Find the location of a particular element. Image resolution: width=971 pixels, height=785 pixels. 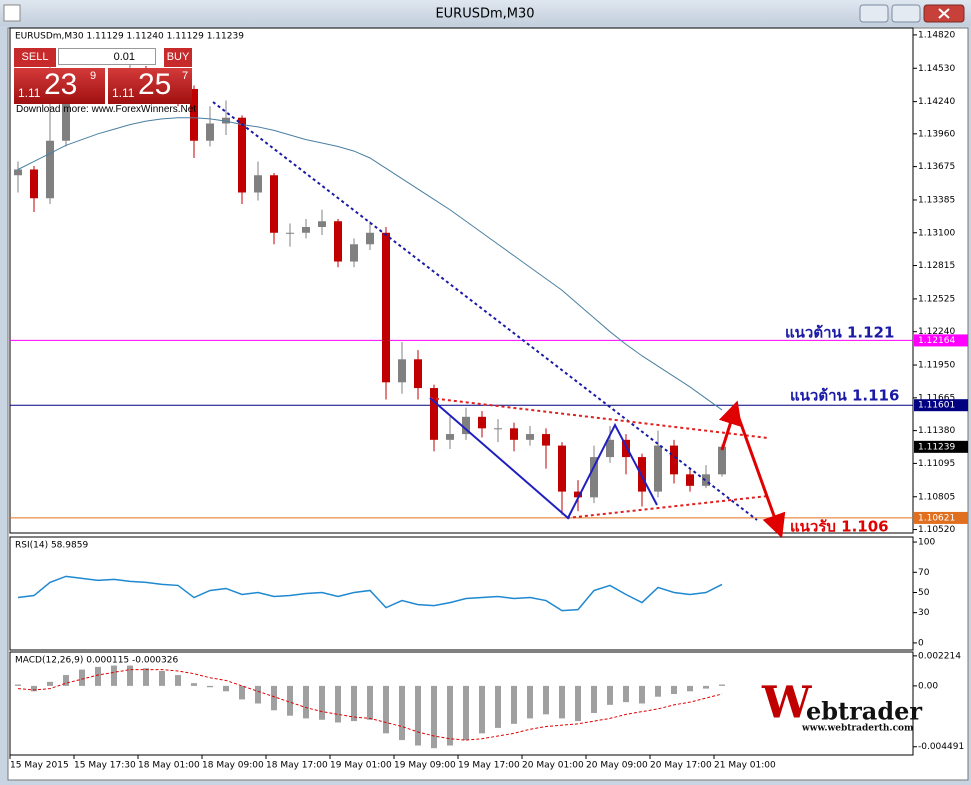

last-price-box is located at coordinates (941, 446).